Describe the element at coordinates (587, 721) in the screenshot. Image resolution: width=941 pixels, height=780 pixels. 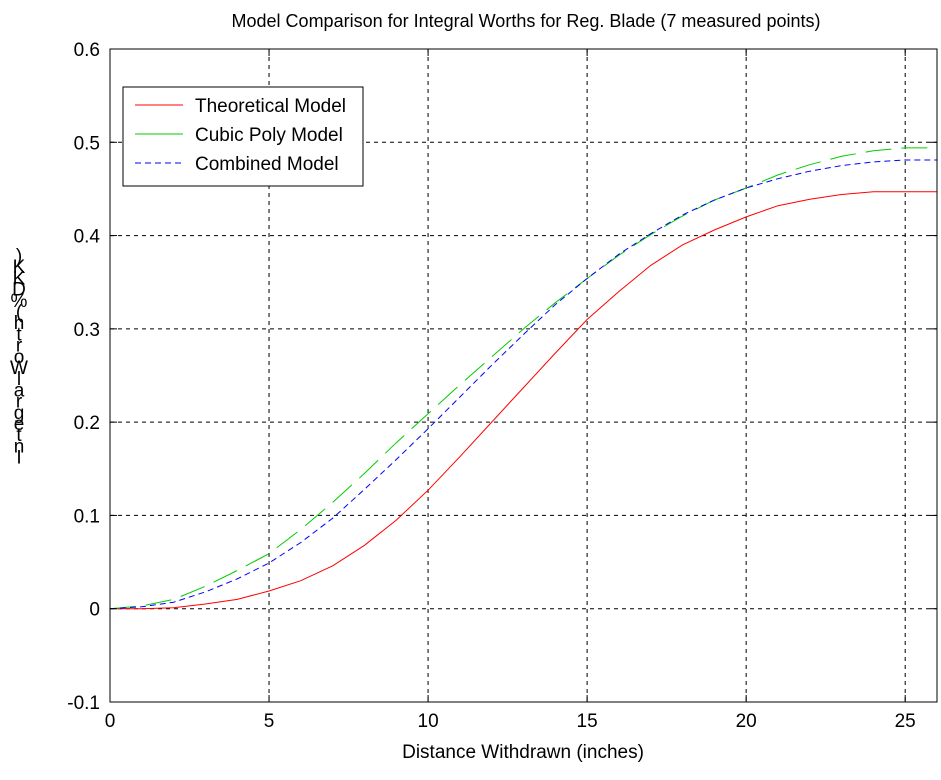
I see `x-tick-label: 15` at that location.